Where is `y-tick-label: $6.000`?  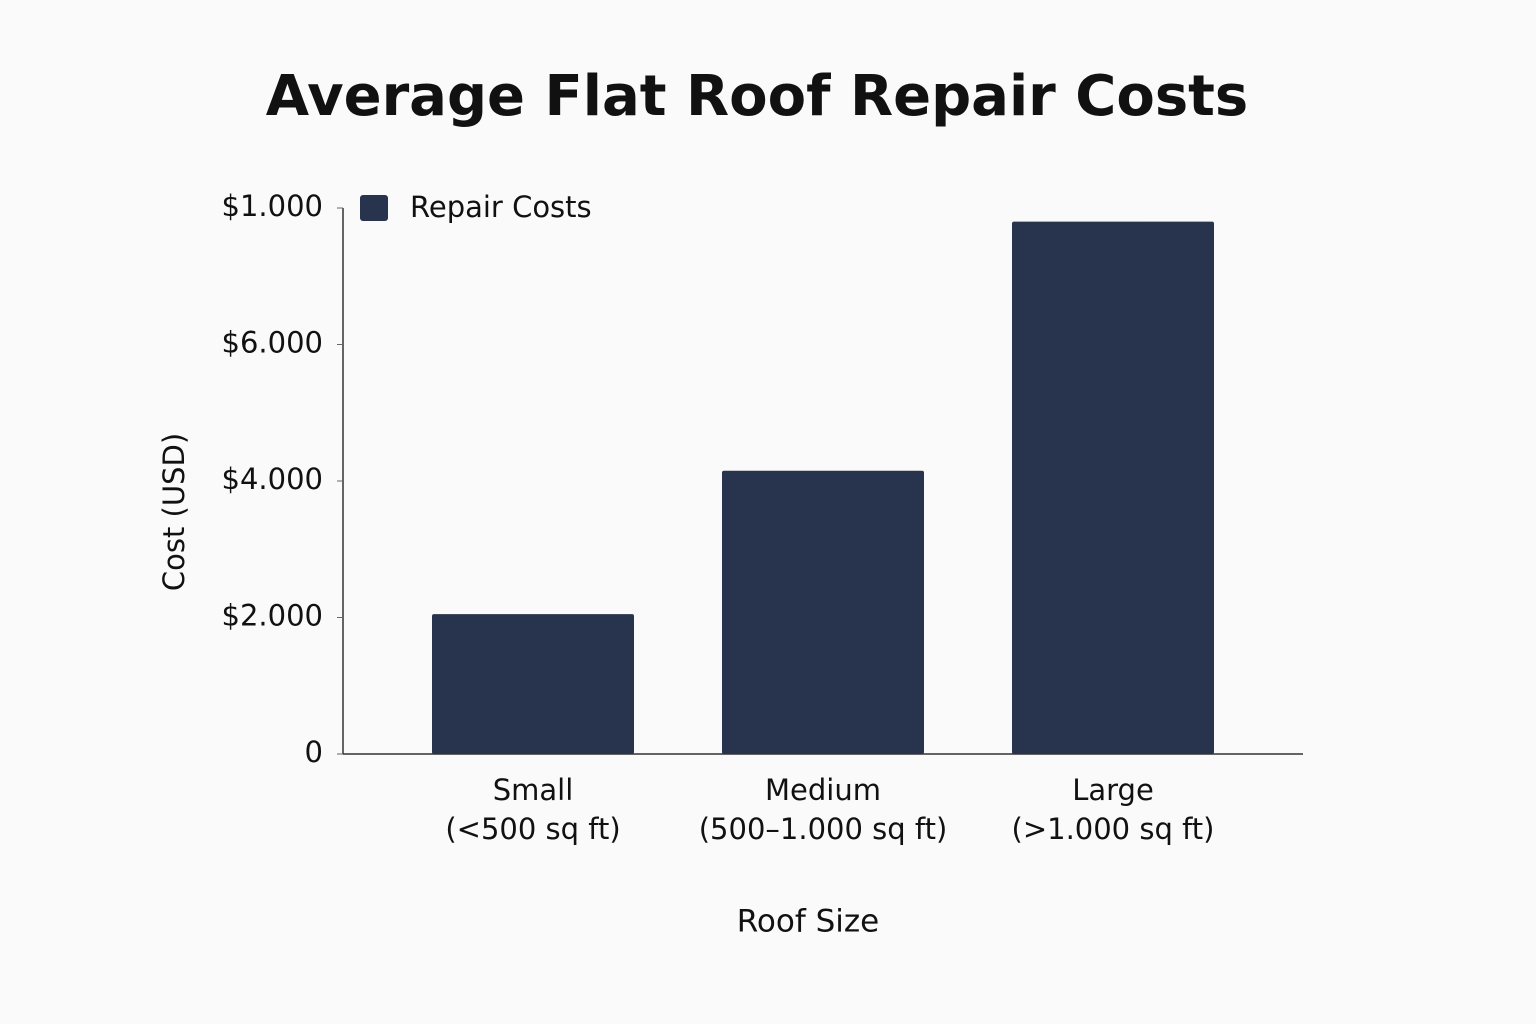 y-tick-label: $6.000 is located at coordinates (272, 343).